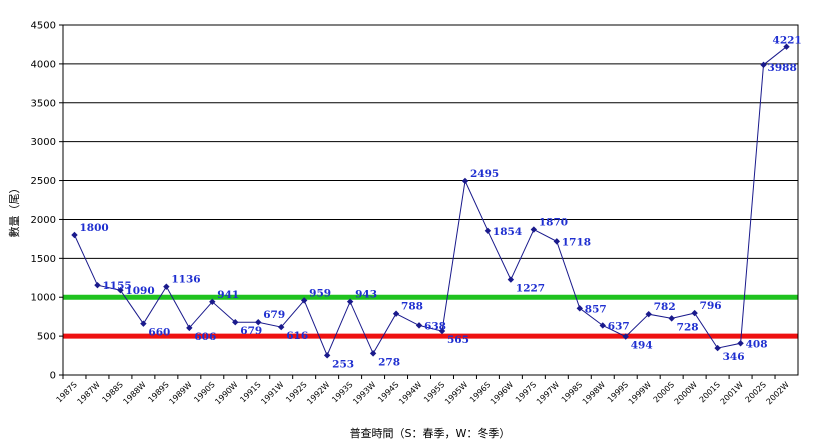 The height and width of the screenshot is (446, 816). What do you see at coordinates (686, 393) in the screenshot?
I see `x-tick-label: 2000W` at bounding box center [686, 393].